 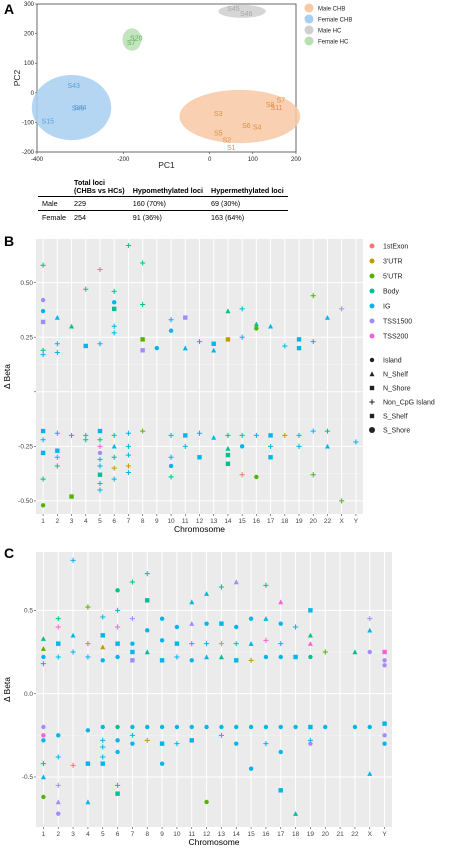 I want to click on panel-b-y-axis-label: Δ Beta, so click(x=7, y=376).